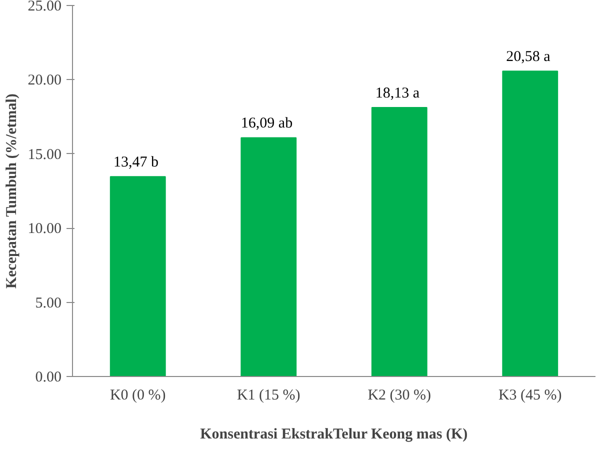 The image size is (608, 450). Describe the element at coordinates (400, 396) in the screenshot. I see `x-tick-label: K2 (30 %)` at that location.